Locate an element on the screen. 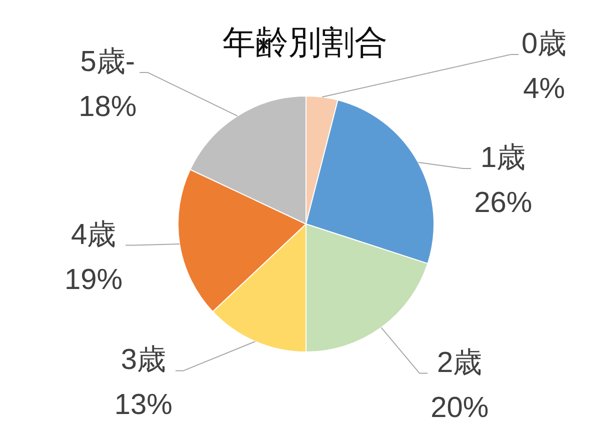 This screenshot has width=602, height=433. title: 年齢別割合 is located at coordinates (305, 42).